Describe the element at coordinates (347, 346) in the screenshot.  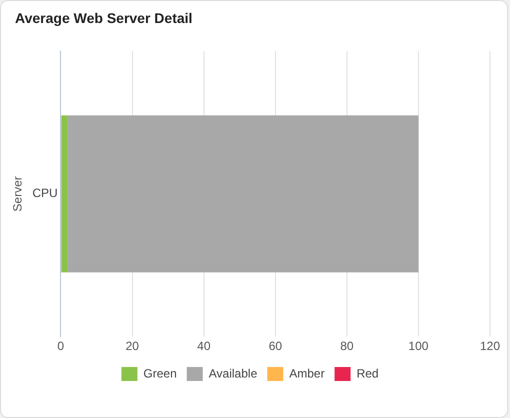
I see `x-tick-label: 80` at that location.